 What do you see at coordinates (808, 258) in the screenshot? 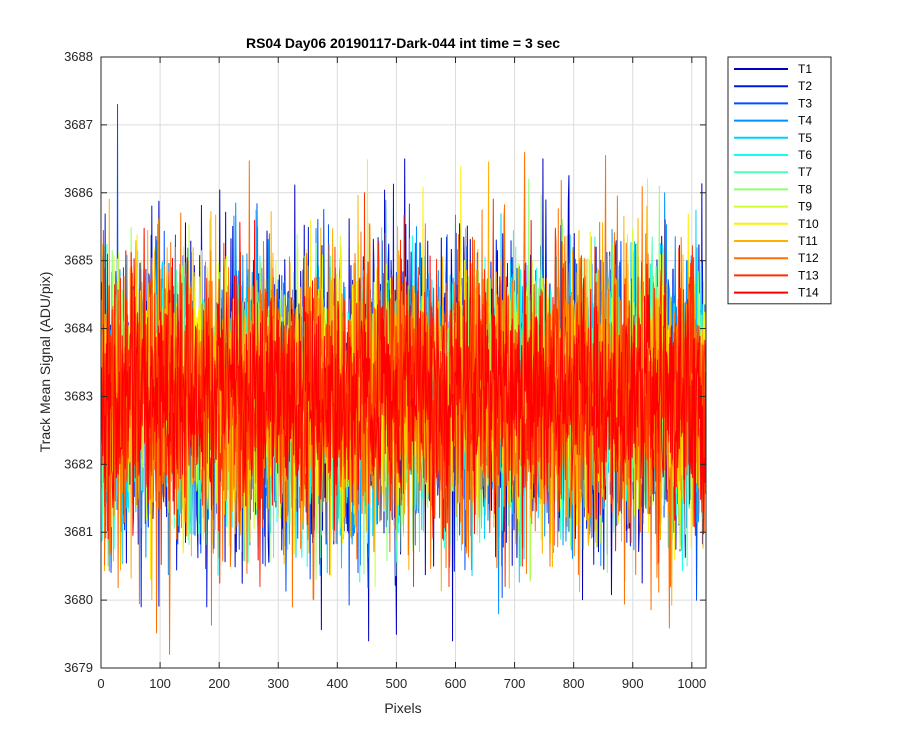
I see `legend-label: T12` at bounding box center [808, 258].